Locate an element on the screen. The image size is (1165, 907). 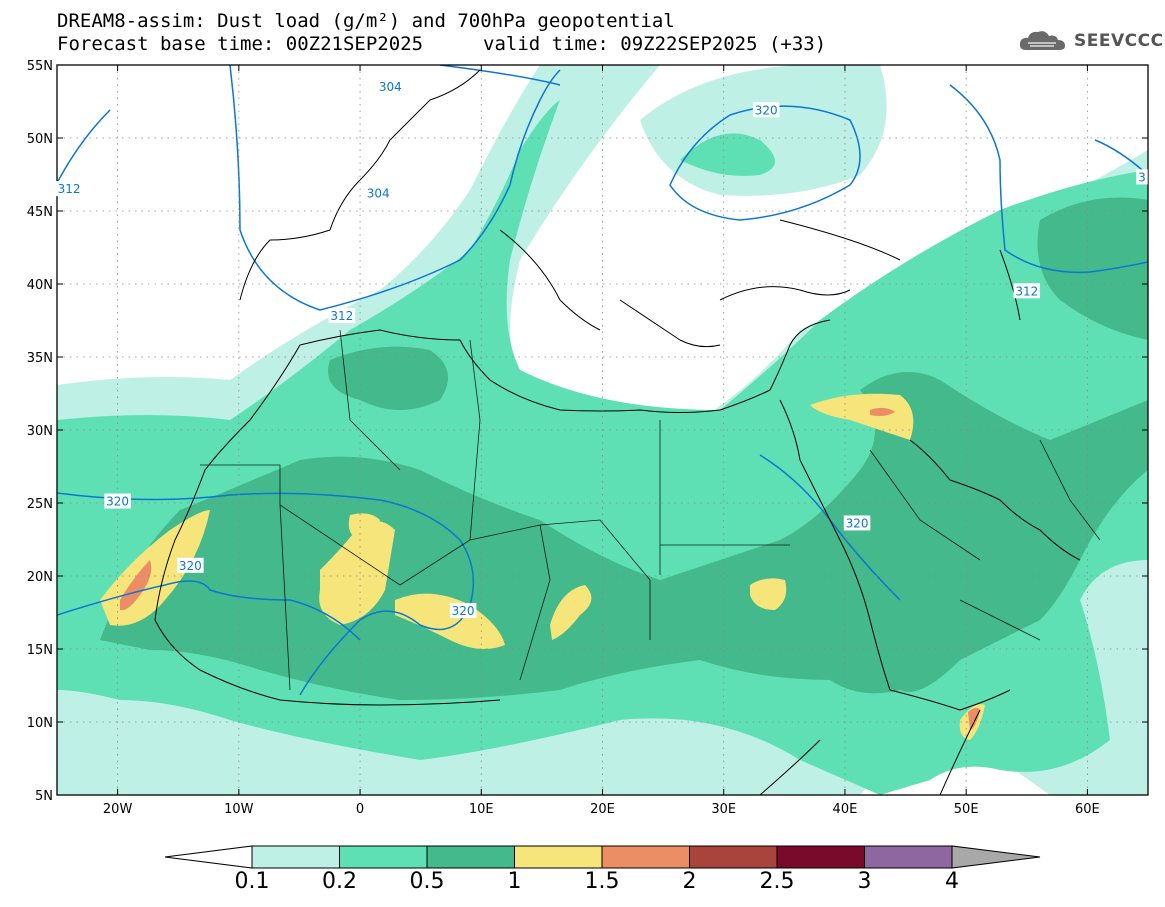
contour-label: 3 is located at coordinates (1142, 177).